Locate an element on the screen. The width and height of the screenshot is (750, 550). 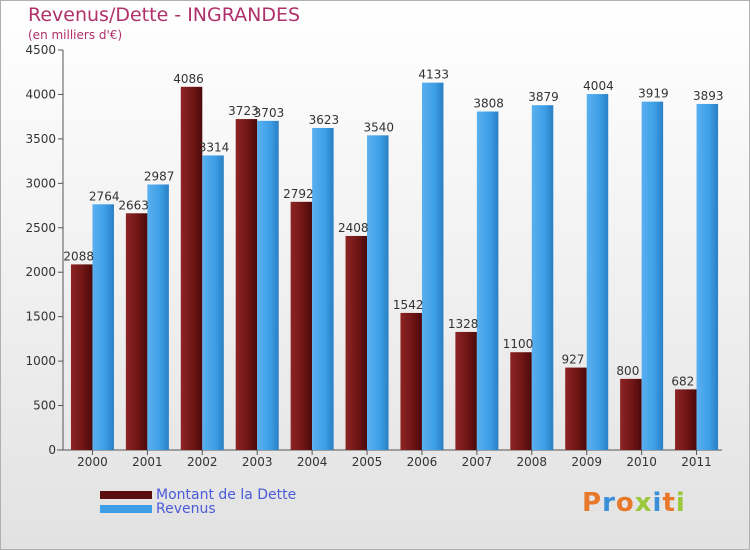
x-tick-label: 2005 is located at coordinates (367, 462).